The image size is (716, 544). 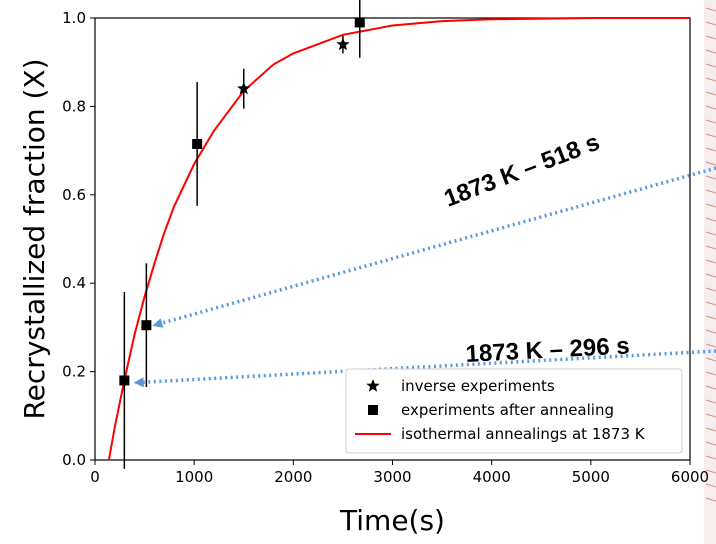 What do you see at coordinates (392, 477) in the screenshot?
I see `x-tick-label: 3000` at bounding box center [392, 477].